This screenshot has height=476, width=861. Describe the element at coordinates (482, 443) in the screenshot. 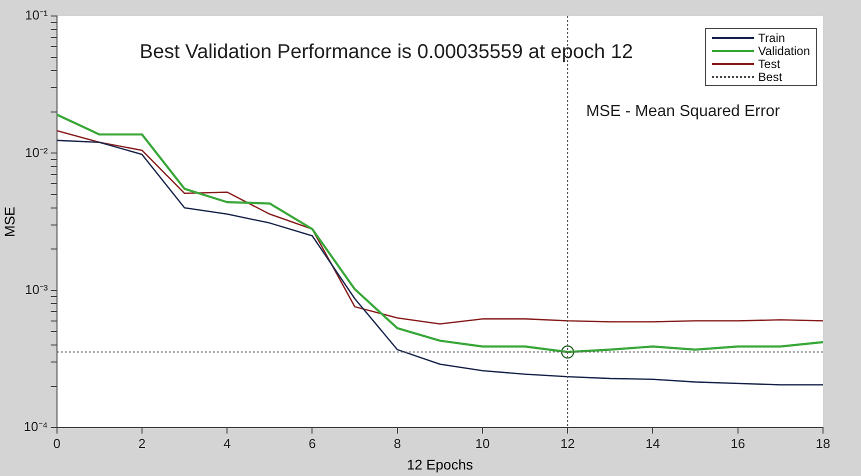

I see `x-tick-label: 10` at that location.